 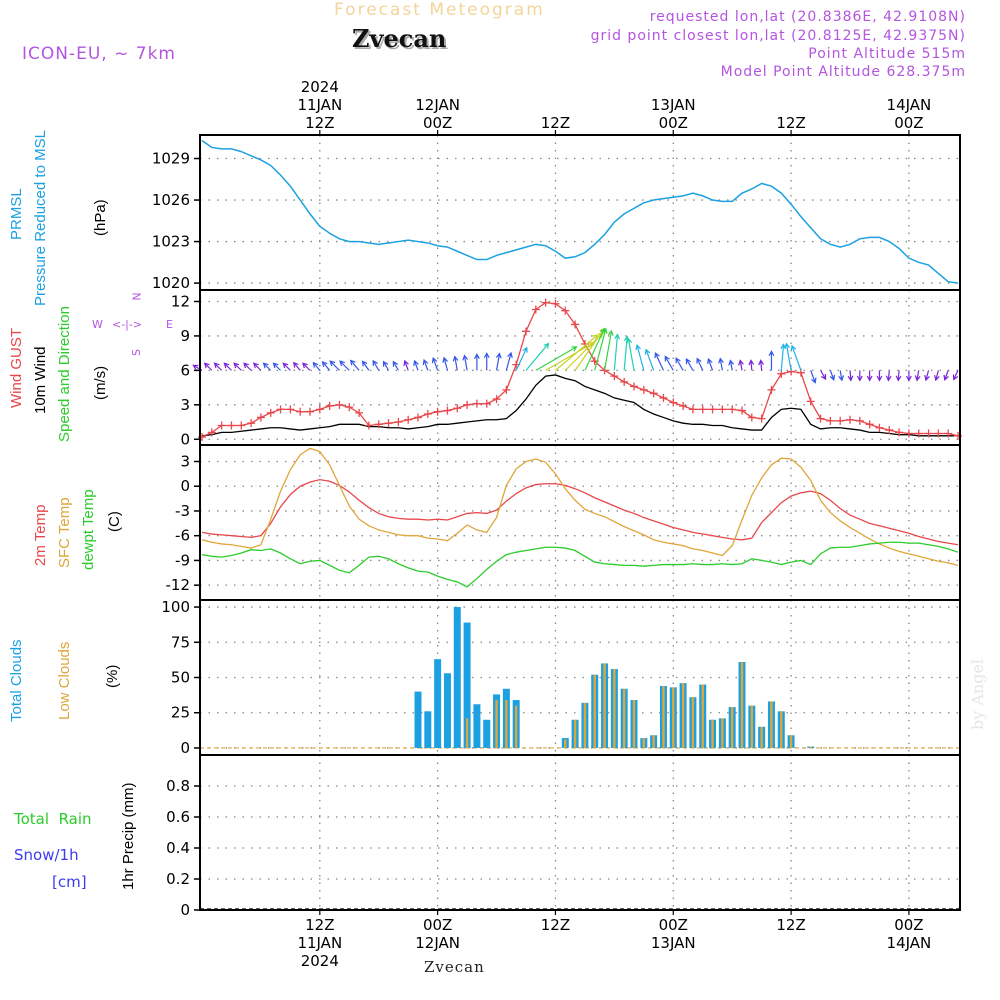 I want to click on top-tick-label: 11JAN, so click(x=319, y=105).